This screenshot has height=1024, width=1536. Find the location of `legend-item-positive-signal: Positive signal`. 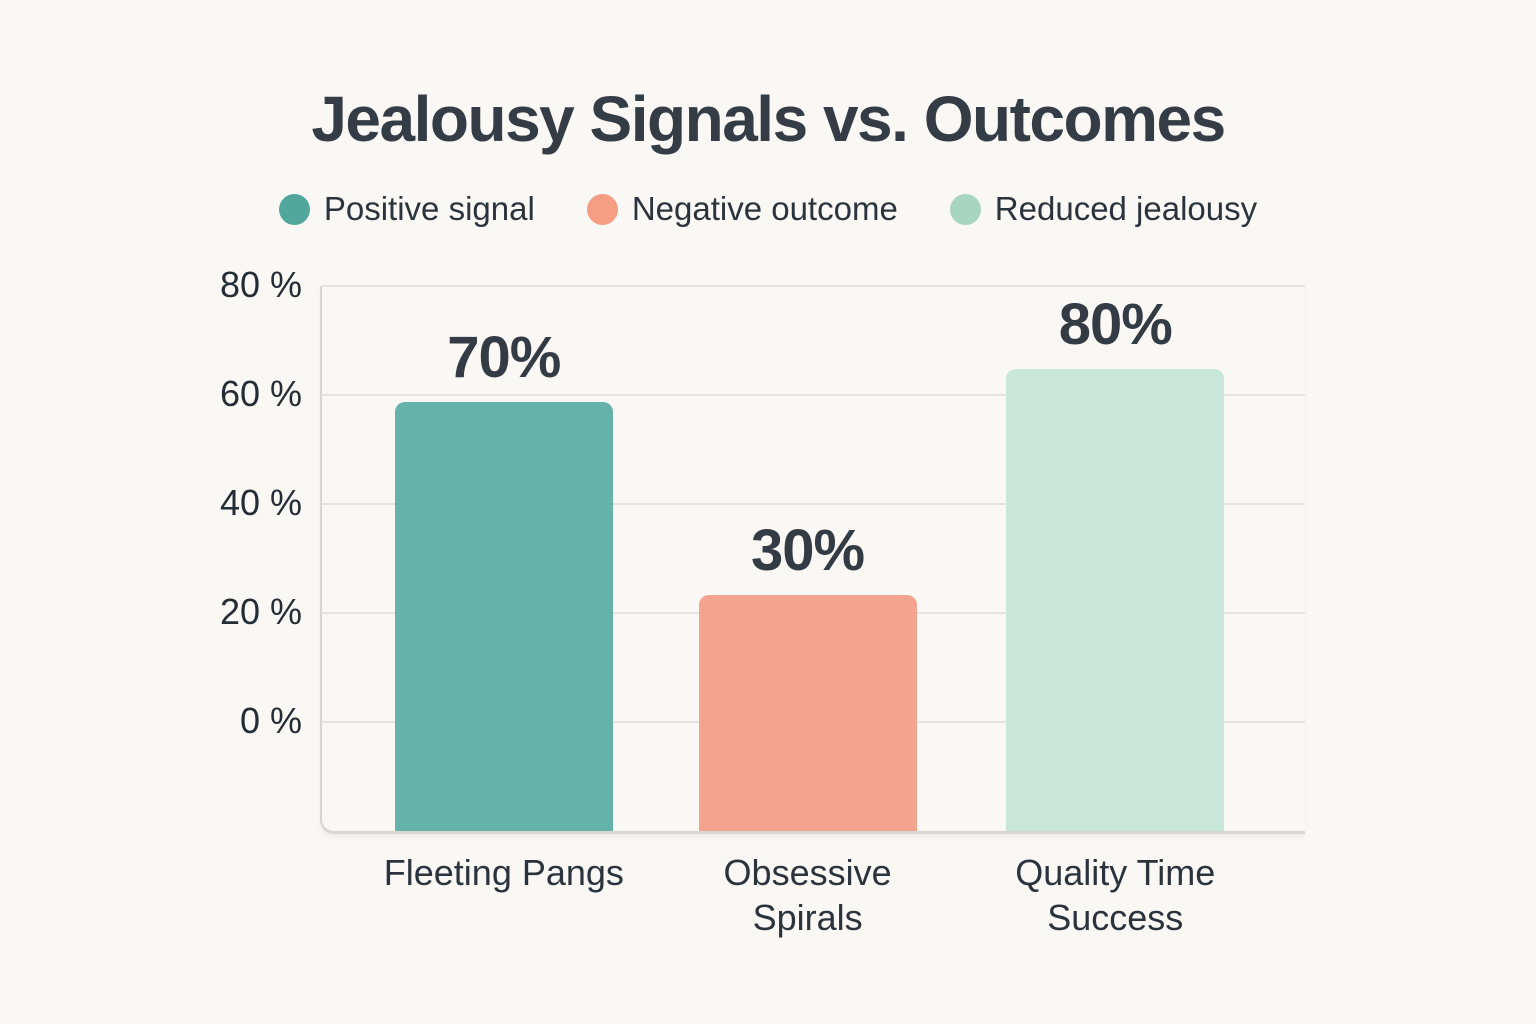

legend-item-positive-signal: Positive signal is located at coordinates (406, 209).